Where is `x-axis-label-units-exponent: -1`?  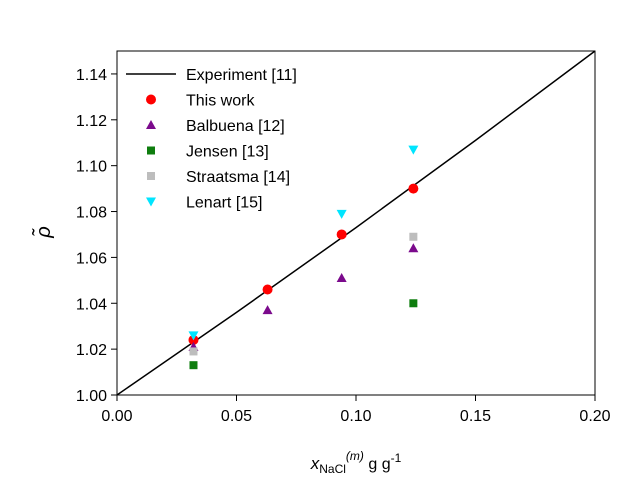
x-axis-label-units-exponent: -1 is located at coordinates (396, 458).